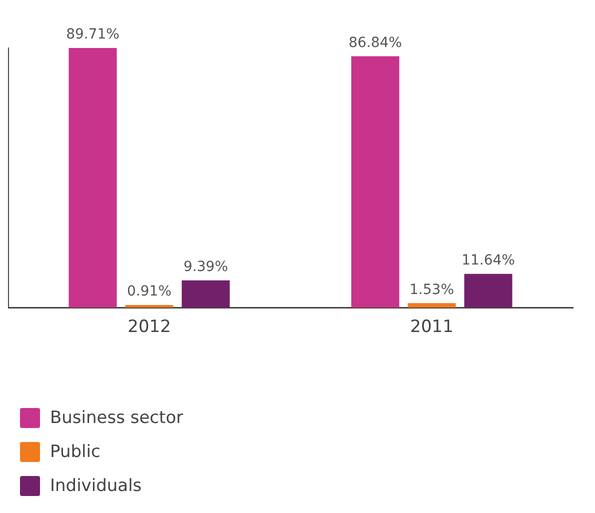  What do you see at coordinates (432, 327) in the screenshot?
I see `x-tick-label: 2011` at bounding box center [432, 327].